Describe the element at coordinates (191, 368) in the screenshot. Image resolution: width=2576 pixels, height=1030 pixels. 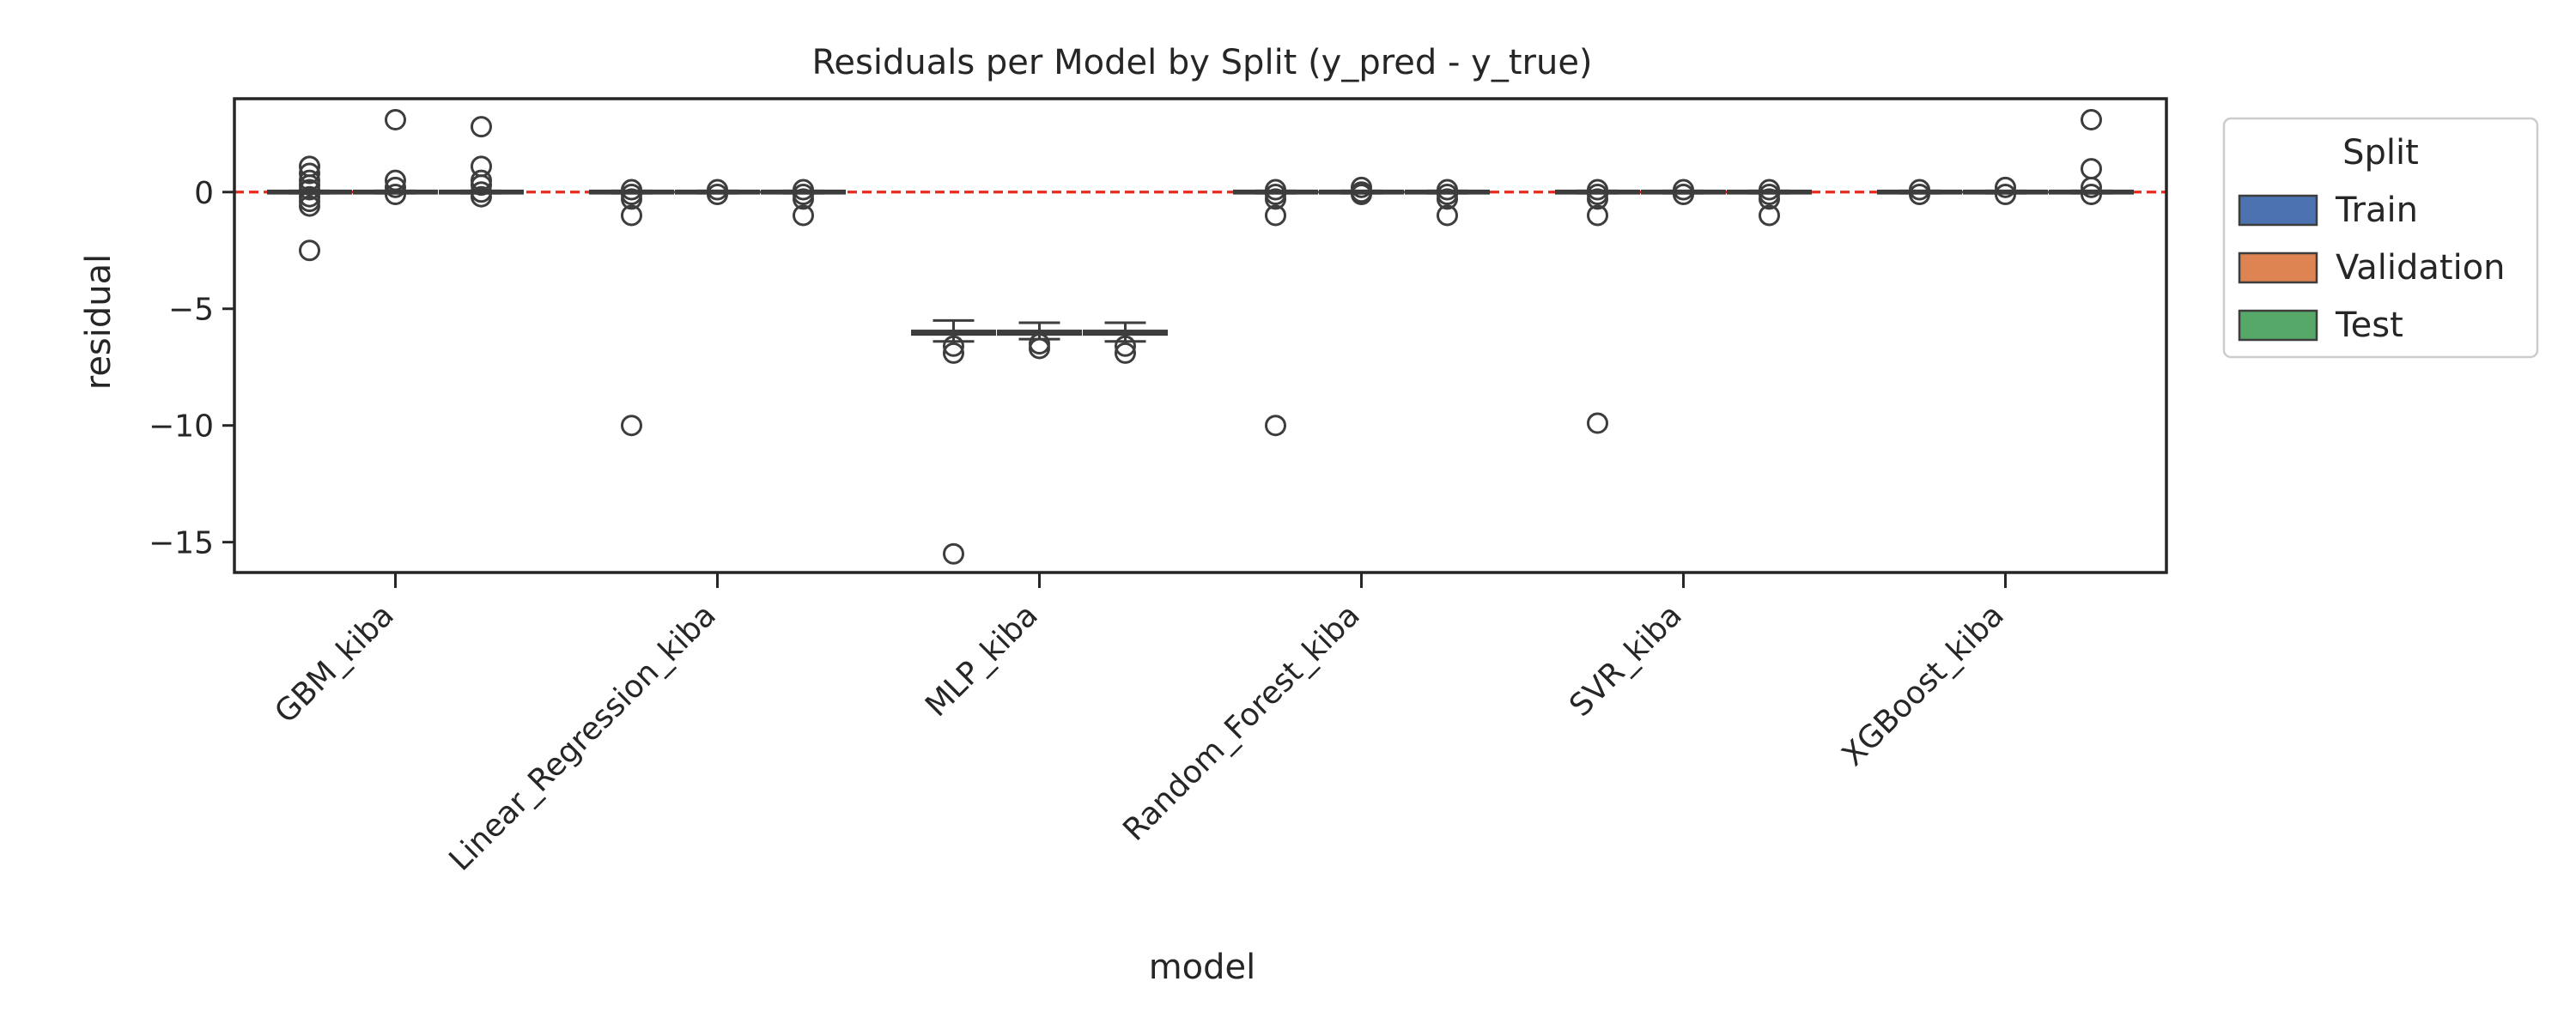
I see `y-axis: 0 −5 −10 −15` at that location.